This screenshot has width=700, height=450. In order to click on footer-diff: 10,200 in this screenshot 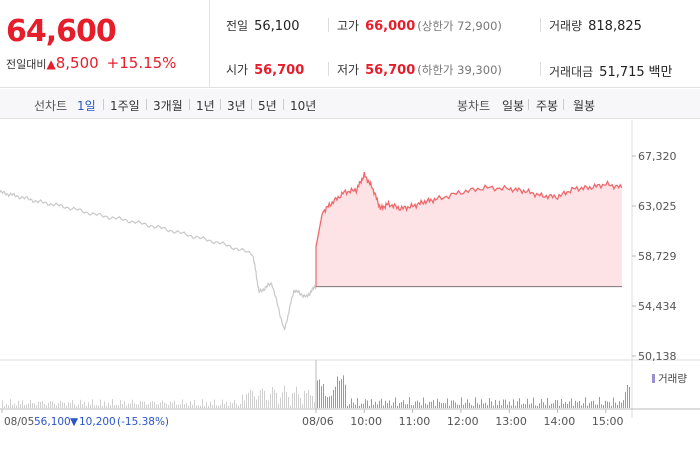, I will do `click(97, 422)`.